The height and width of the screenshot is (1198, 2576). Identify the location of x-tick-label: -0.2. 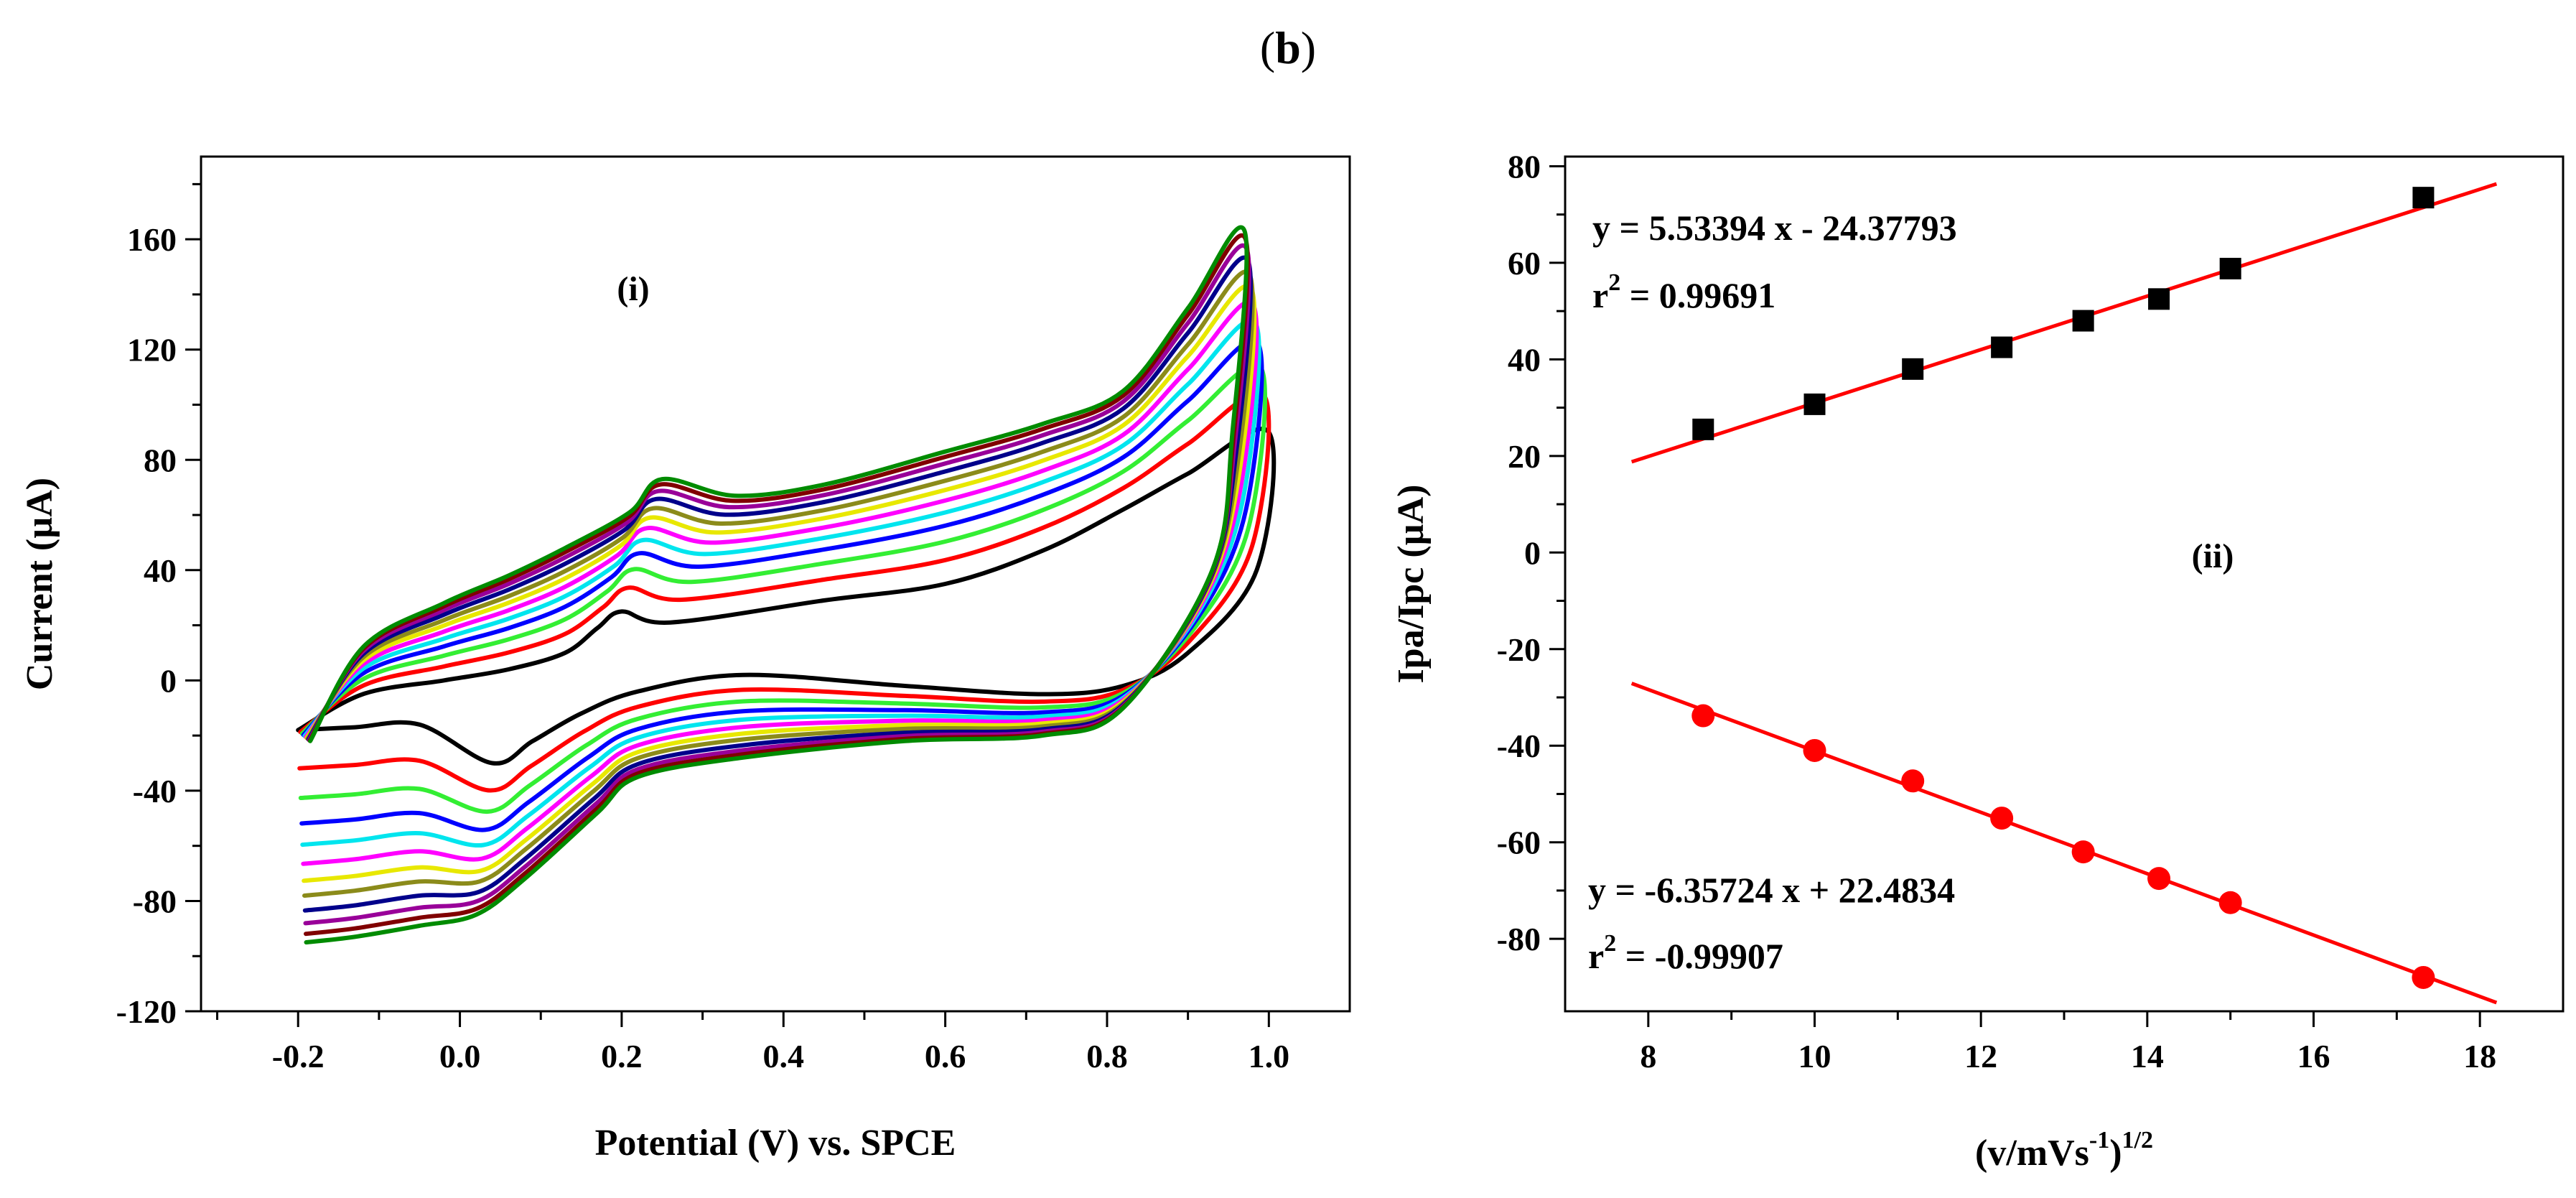
(298, 1056).